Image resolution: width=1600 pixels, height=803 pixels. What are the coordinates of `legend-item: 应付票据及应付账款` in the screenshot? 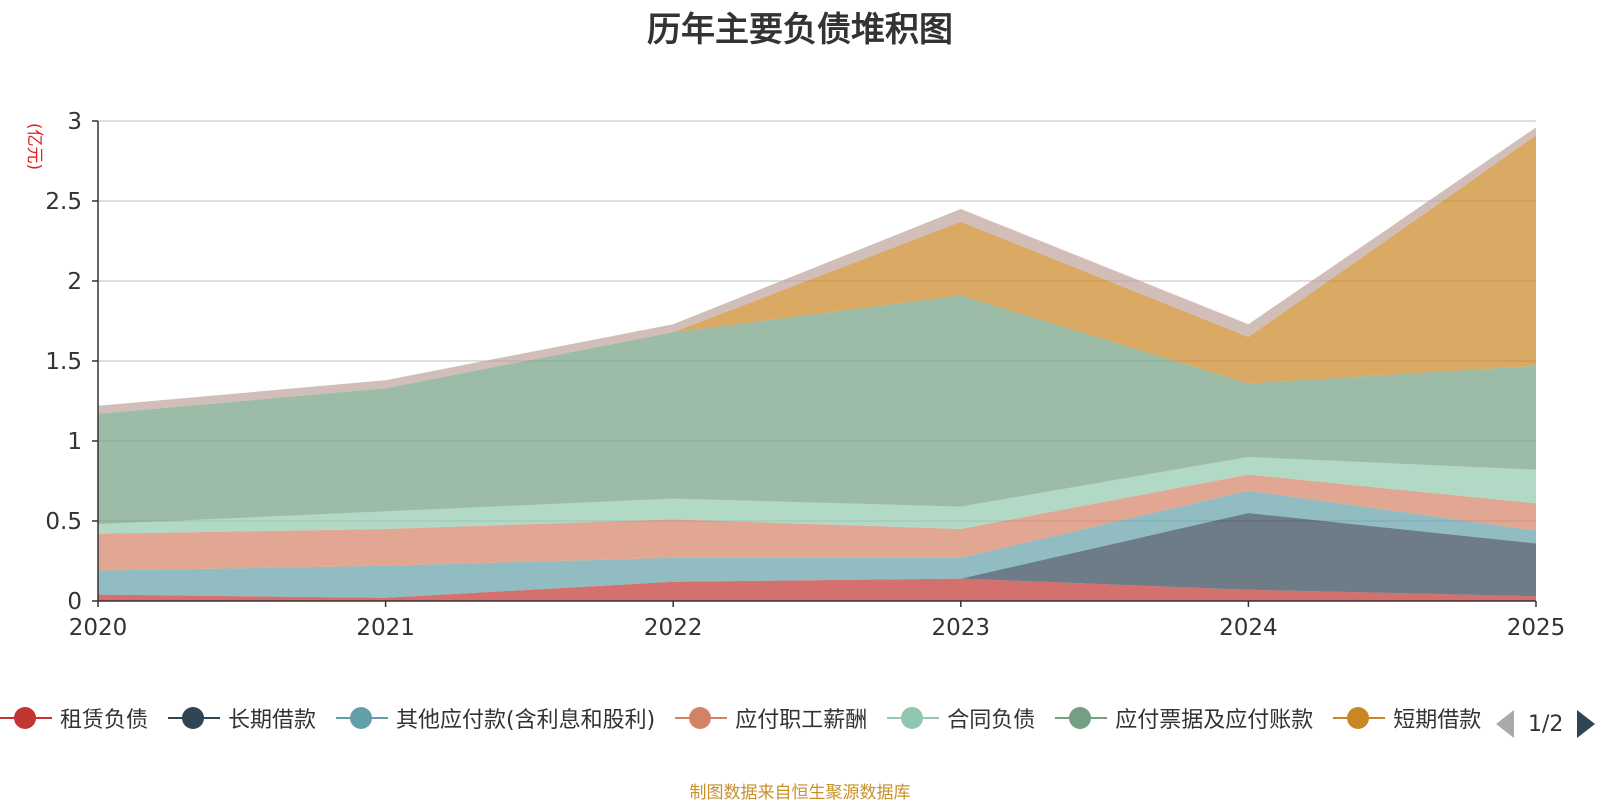 It's located at (1184, 718).